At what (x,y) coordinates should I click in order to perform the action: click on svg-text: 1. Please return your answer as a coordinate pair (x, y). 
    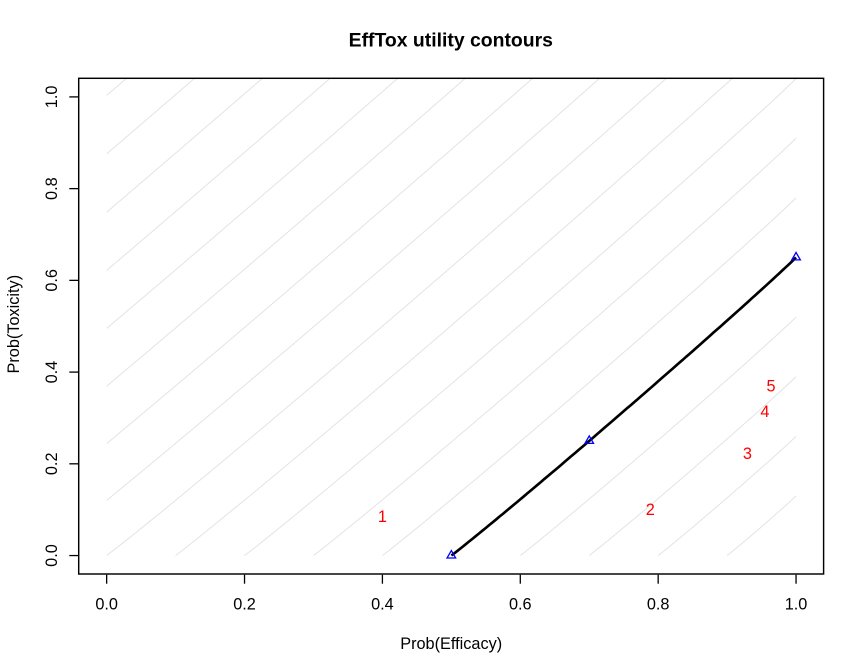
    Looking at the image, I should click on (382, 517).